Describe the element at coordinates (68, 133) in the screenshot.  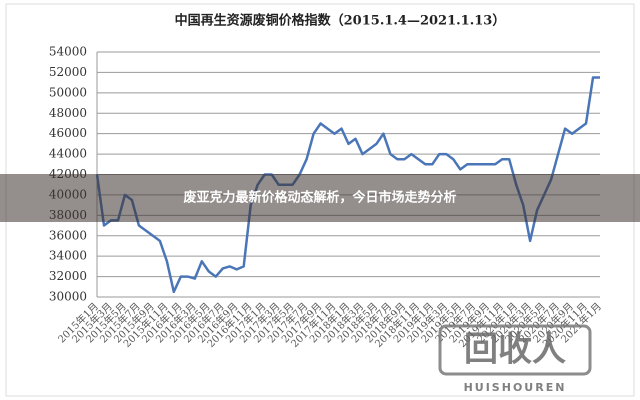
I see `y-tick-label: 46000` at that location.